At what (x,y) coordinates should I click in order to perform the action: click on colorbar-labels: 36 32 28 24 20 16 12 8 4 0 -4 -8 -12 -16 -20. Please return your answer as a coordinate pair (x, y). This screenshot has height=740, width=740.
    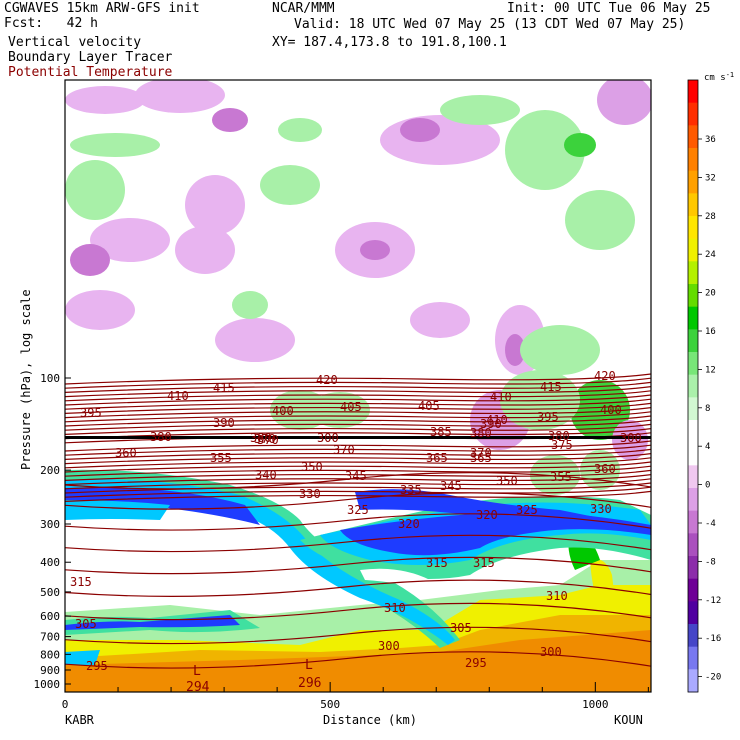
    Looking at the image, I should click on (709, 409).